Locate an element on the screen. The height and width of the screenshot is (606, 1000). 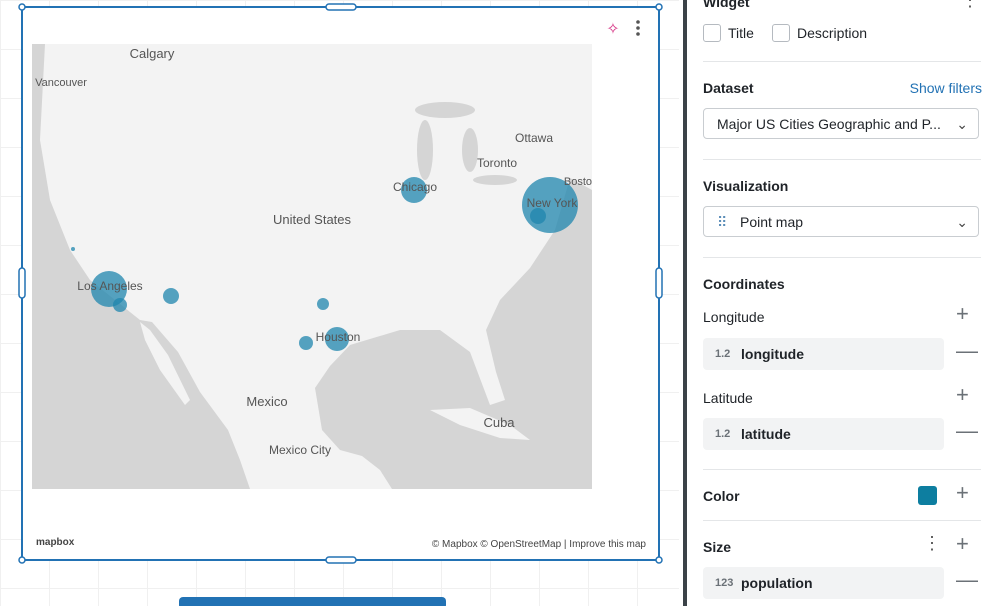
map-label: Los Angeles is located at coordinates (109, 286).